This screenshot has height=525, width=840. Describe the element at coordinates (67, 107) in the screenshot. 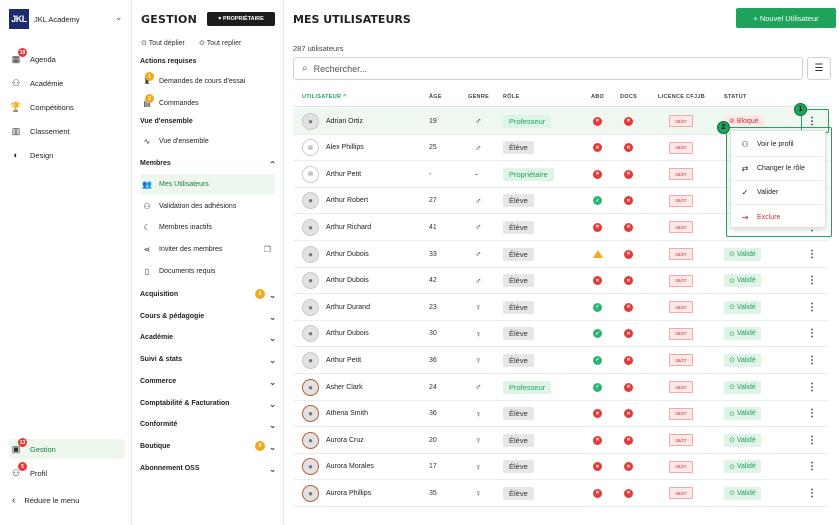

I see `nav-item-compétitions: 🏆 Compétitions` at that location.